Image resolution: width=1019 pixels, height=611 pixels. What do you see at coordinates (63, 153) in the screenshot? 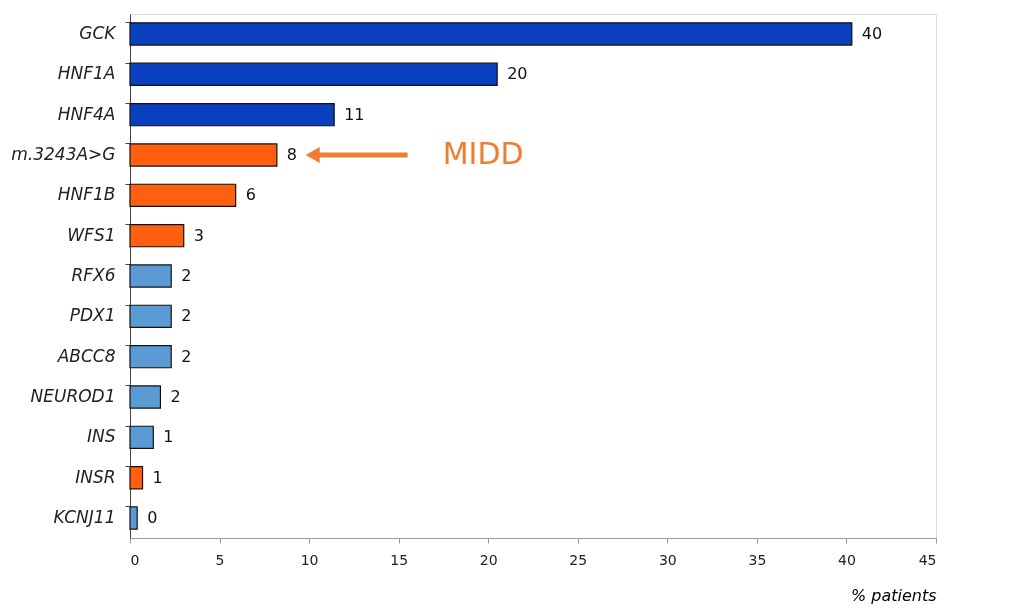
I see `y-tick-label: m.3243A>G` at bounding box center [63, 153].